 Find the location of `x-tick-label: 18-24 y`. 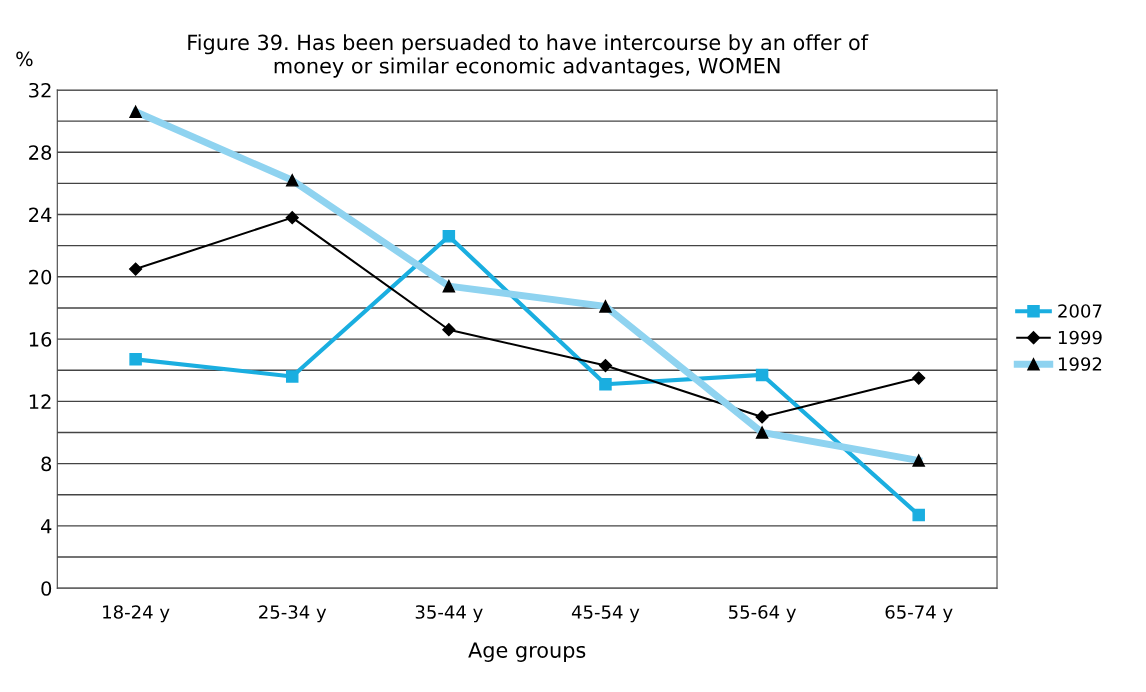

x-tick-label: 18-24 y is located at coordinates (136, 614).